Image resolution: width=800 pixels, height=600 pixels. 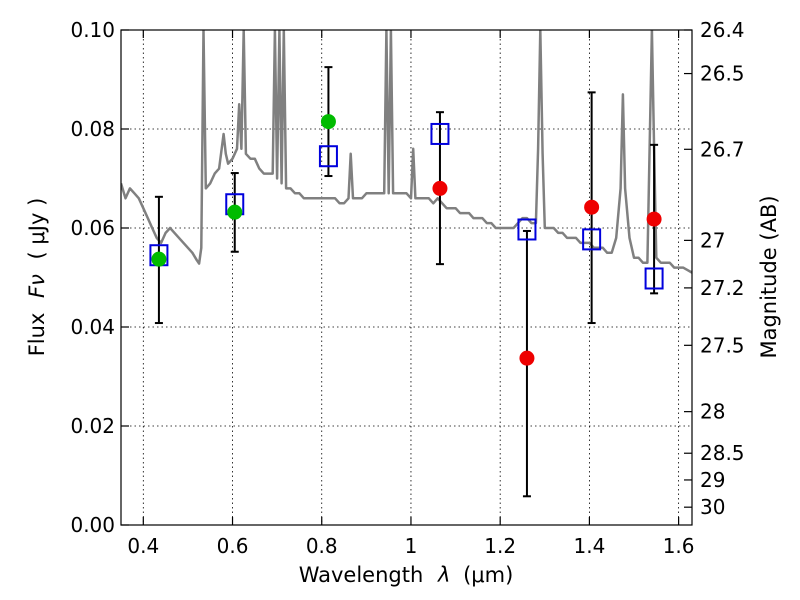 What do you see at coordinates (712, 507) in the screenshot?
I see `y2-tick-label: 30` at bounding box center [712, 507].